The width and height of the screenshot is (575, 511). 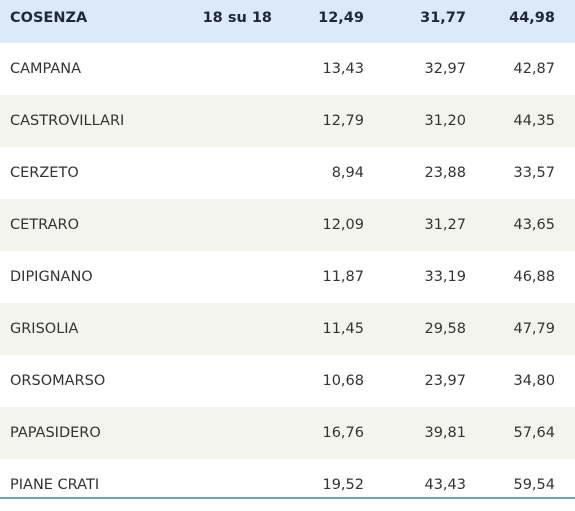 I want to click on table-row: CERZETO 8,94 23,88 33,57, so click(x=287, y=173).